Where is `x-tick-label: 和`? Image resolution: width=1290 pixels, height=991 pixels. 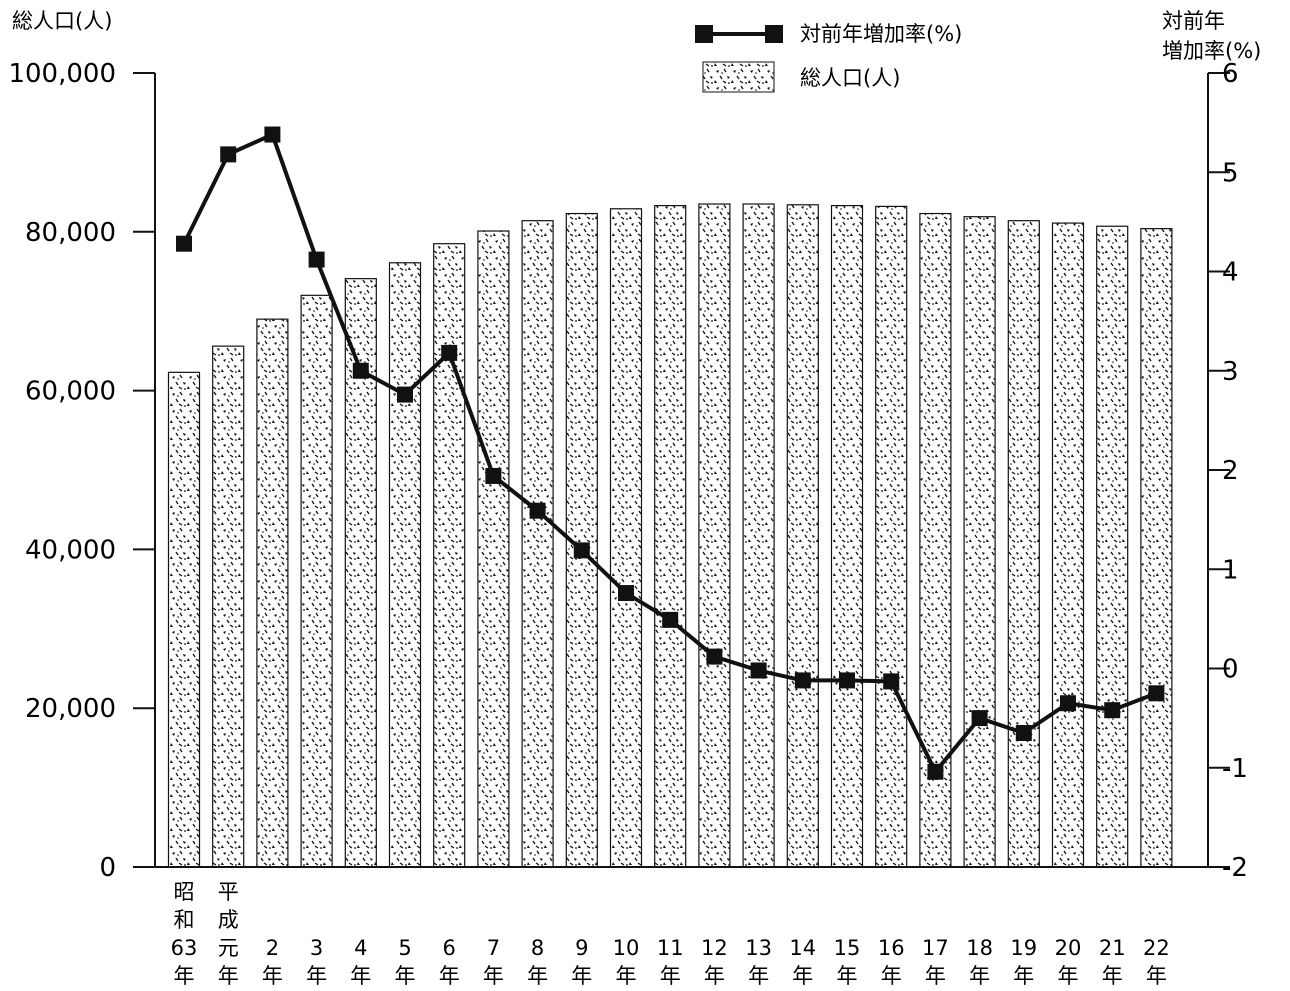
x-tick-label: 和 is located at coordinates (184, 920).